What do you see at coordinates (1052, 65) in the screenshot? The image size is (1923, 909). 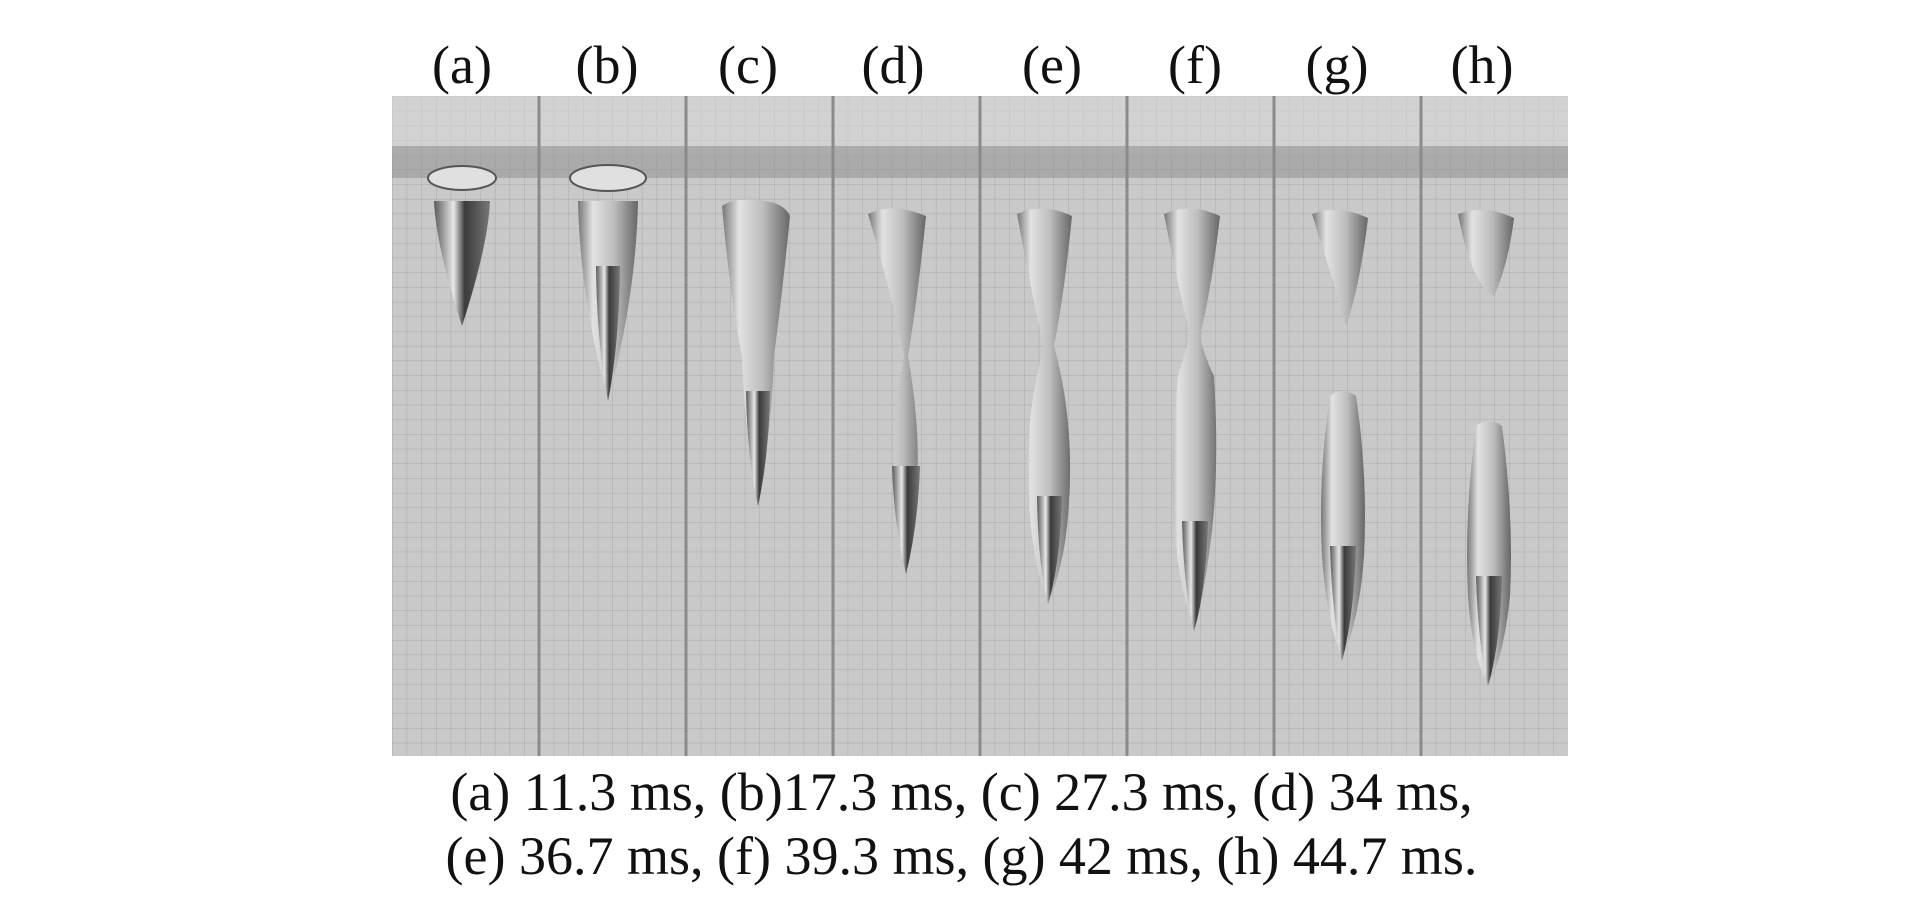 I see `panel-label-e: (e)` at bounding box center [1052, 65].